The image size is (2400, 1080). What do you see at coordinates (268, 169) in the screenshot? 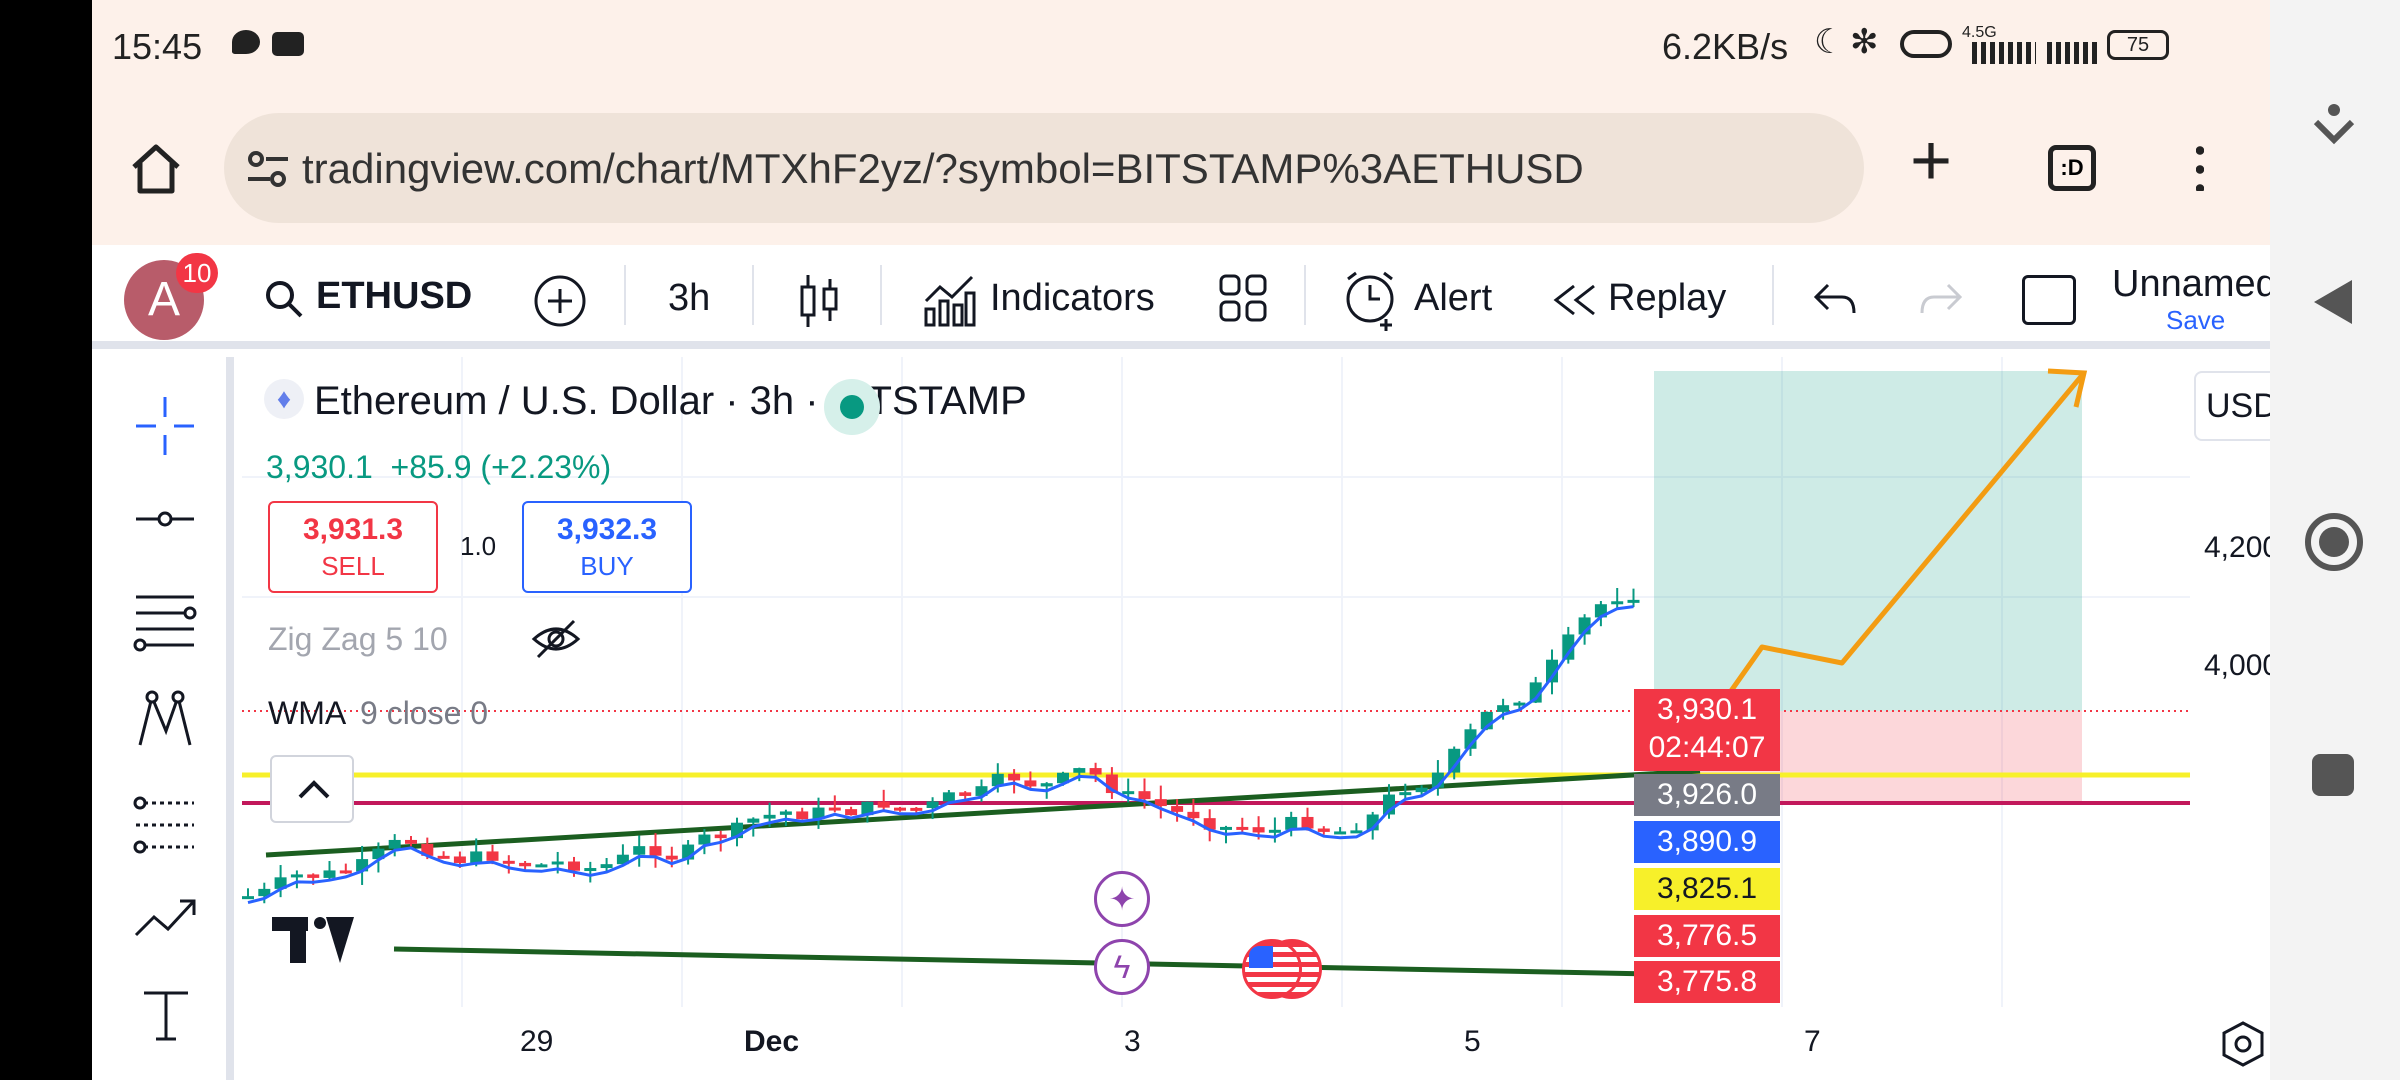
I see `site-settings-icon` at bounding box center [268, 169].